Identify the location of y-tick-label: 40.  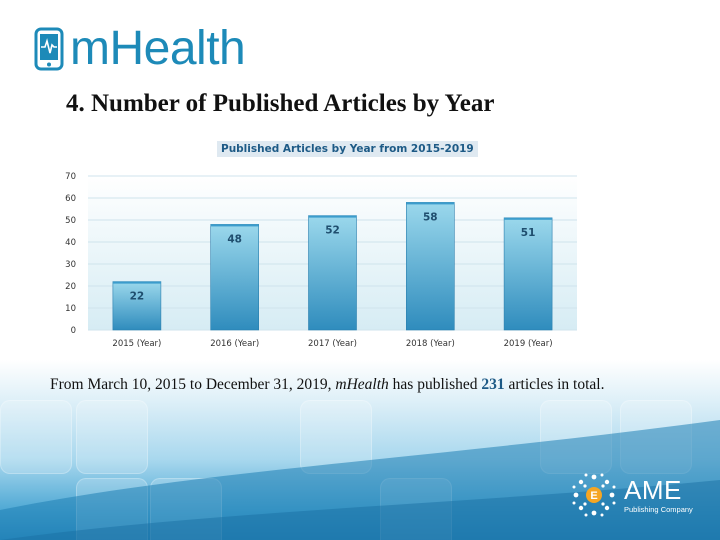
(70, 243).